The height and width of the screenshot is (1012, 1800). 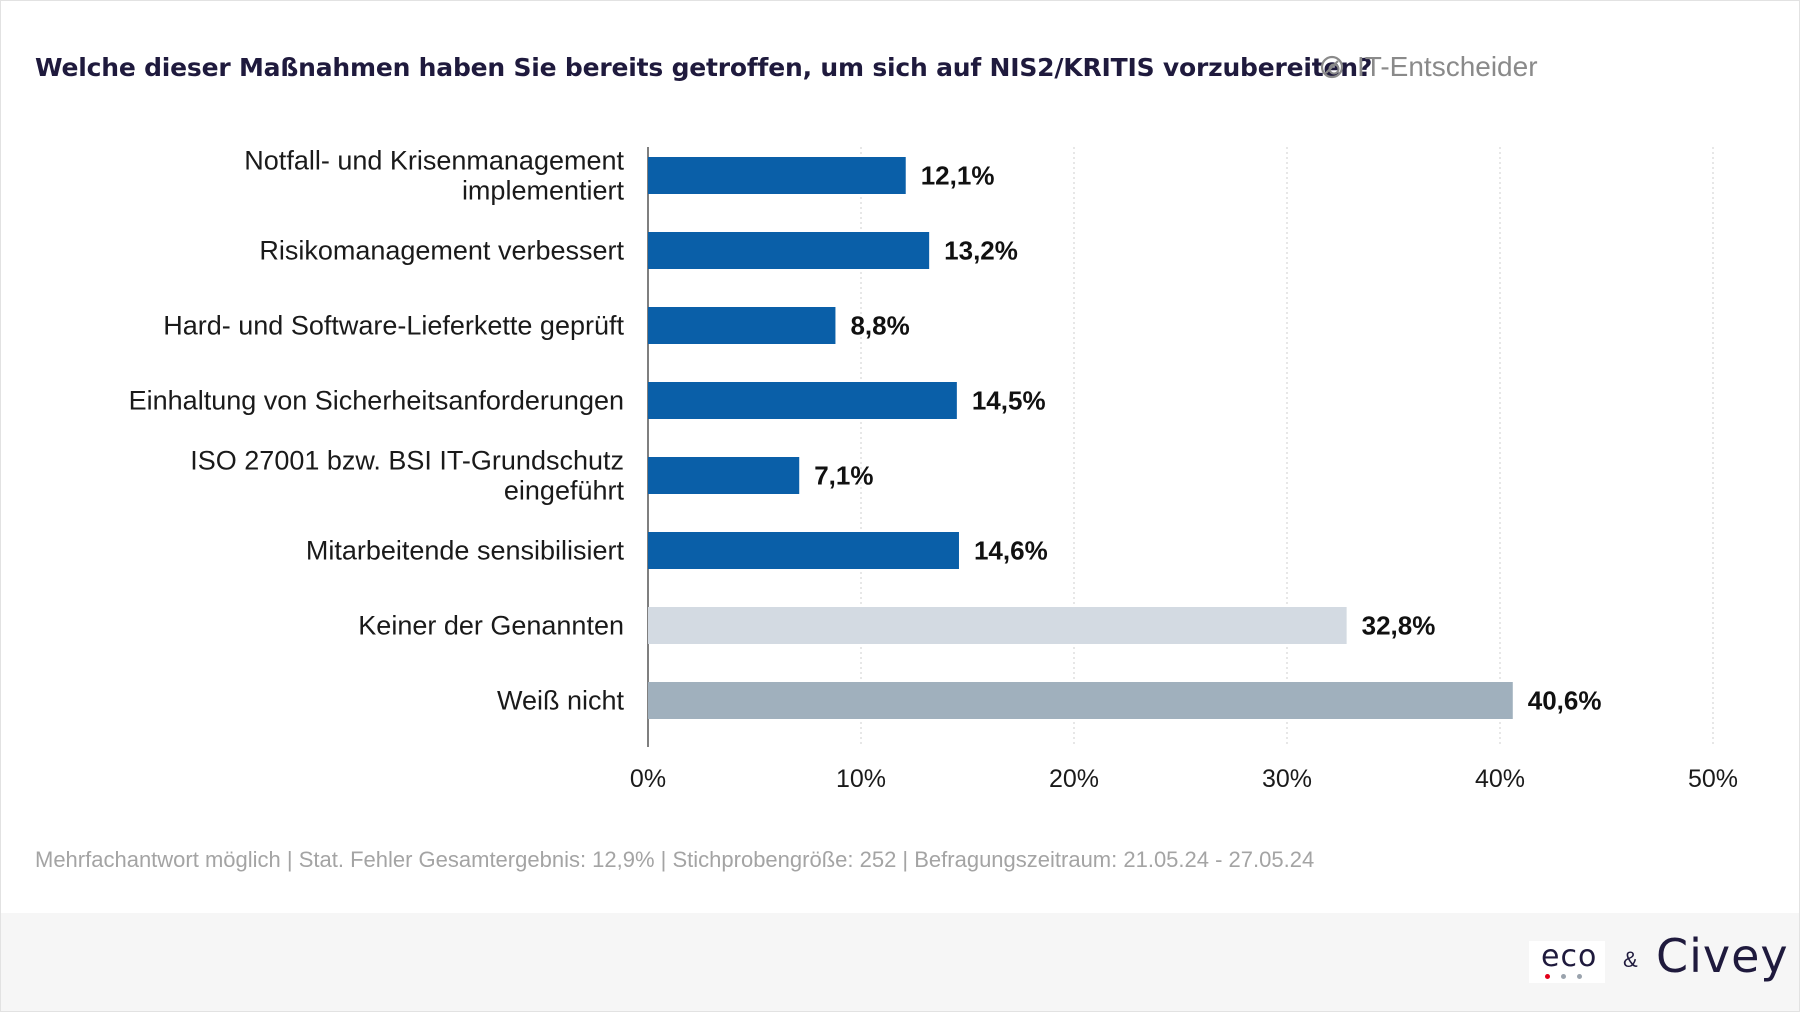 What do you see at coordinates (1722, 956) in the screenshot?
I see `civey-logo: Civey` at bounding box center [1722, 956].